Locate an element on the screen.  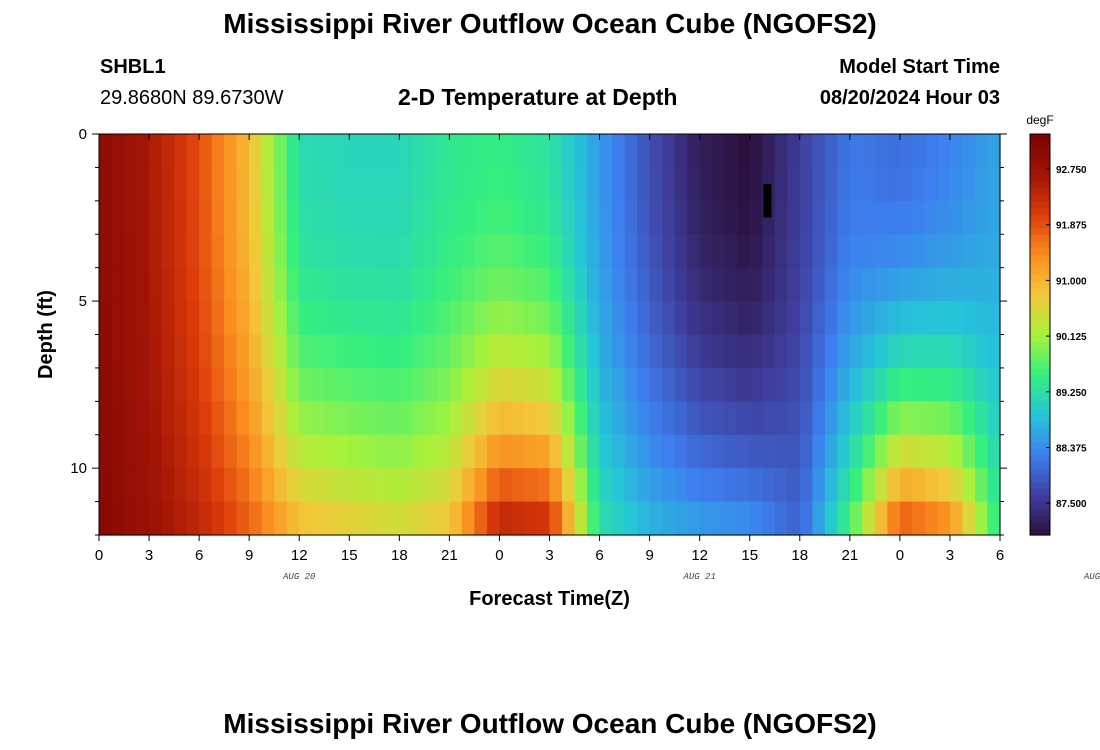
x-tick-label: 21 is located at coordinates (449, 555).